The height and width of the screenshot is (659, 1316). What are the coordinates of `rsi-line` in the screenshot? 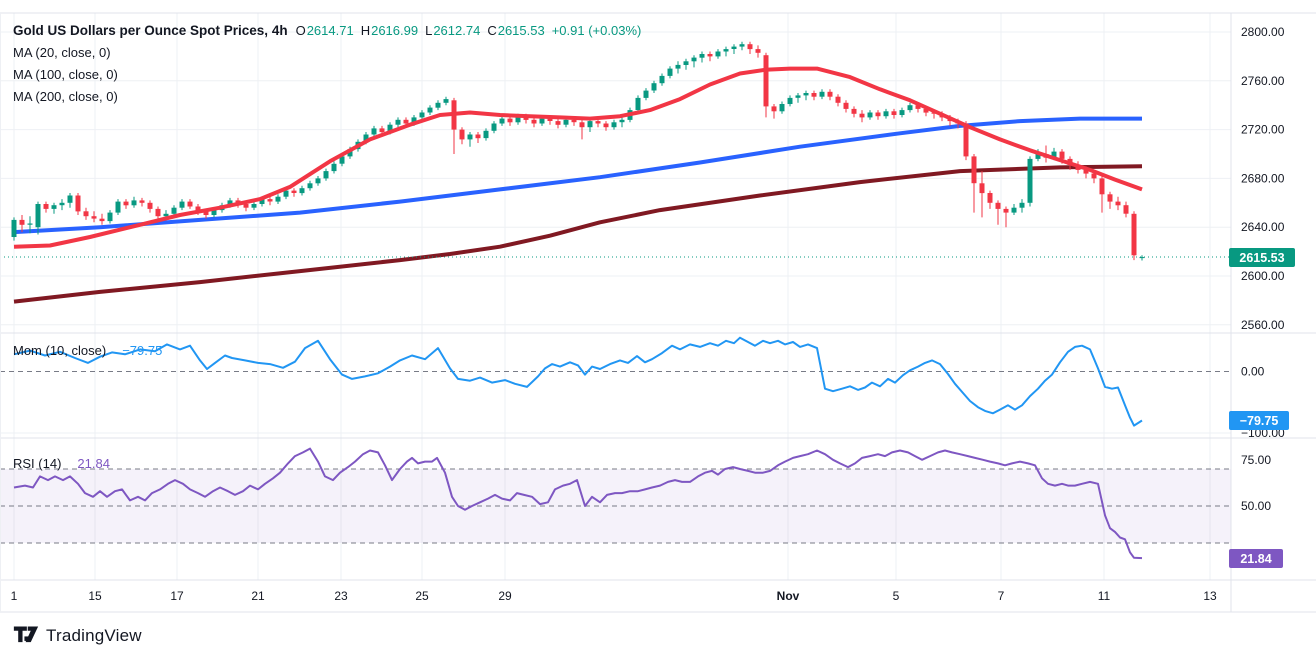 It's located at (578, 503).